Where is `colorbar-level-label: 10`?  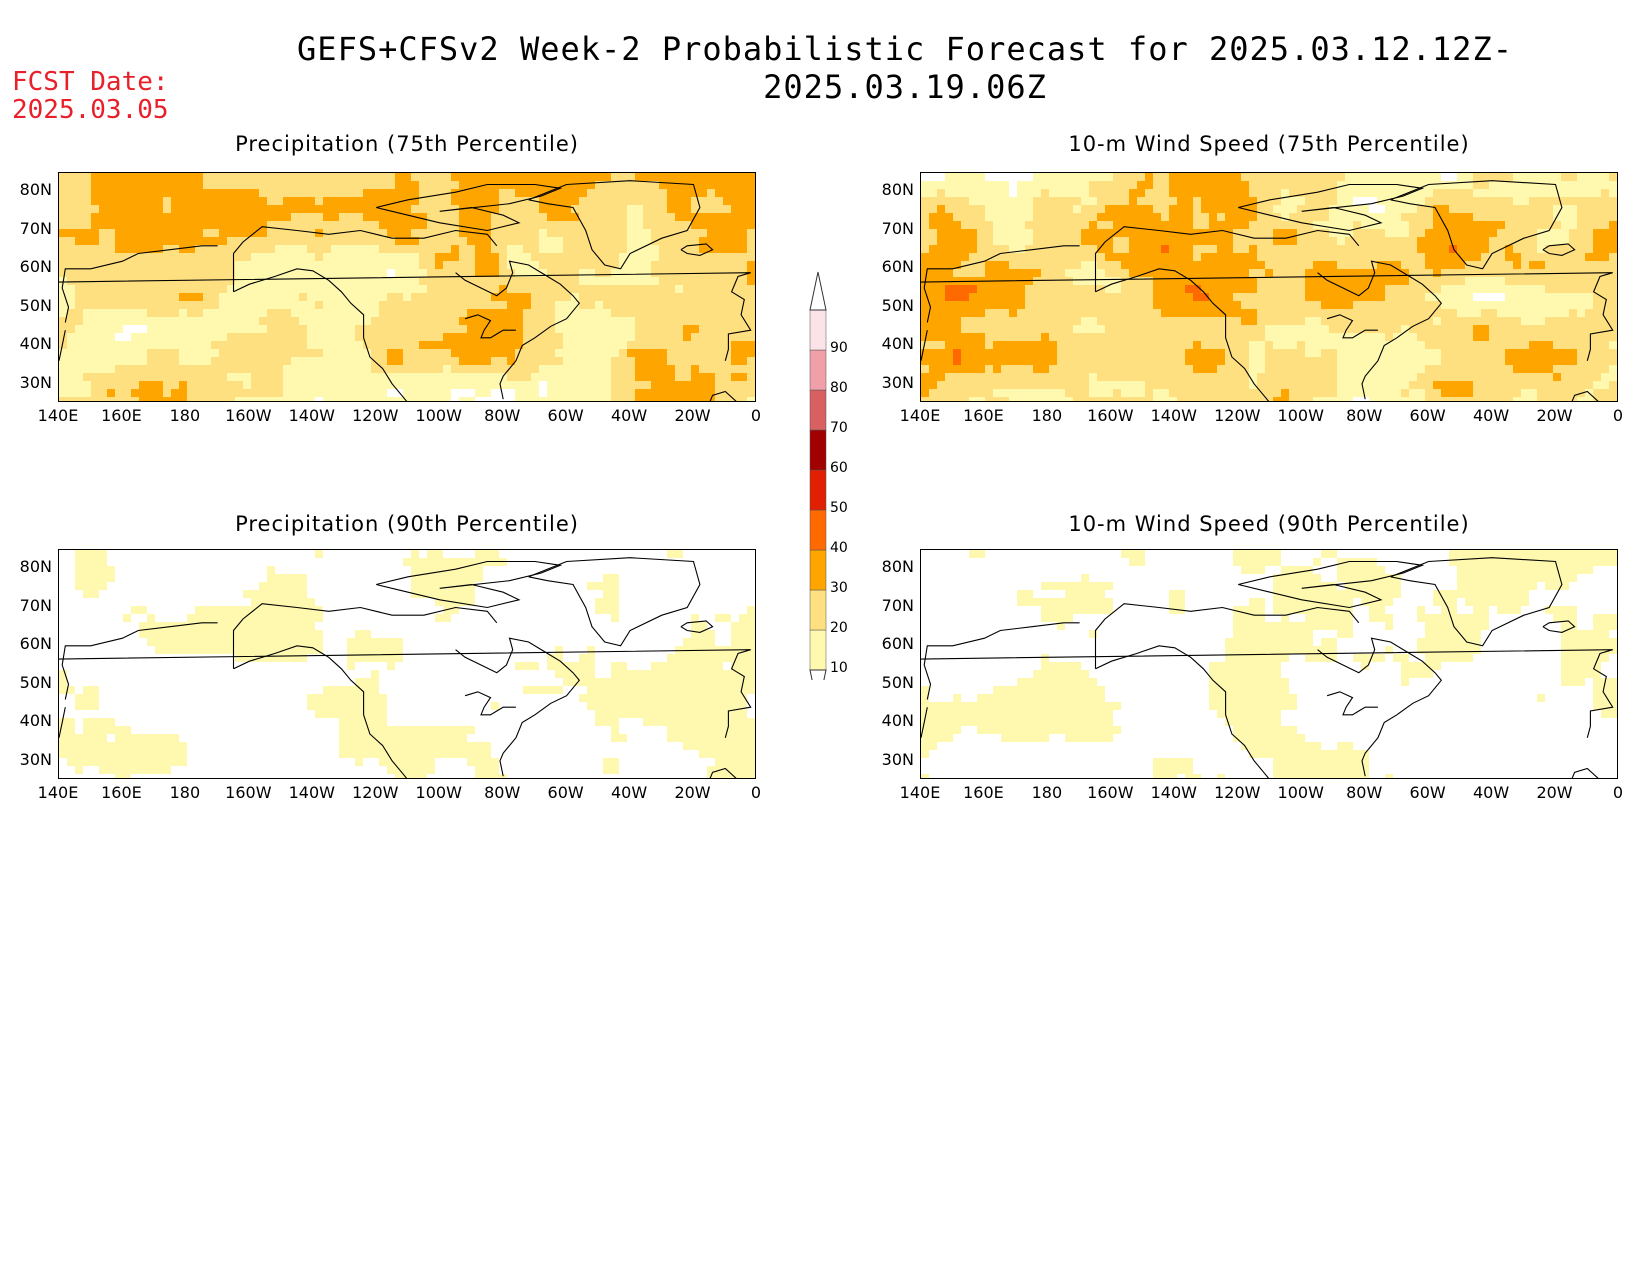
colorbar-level-label: 10 is located at coordinates (839, 668).